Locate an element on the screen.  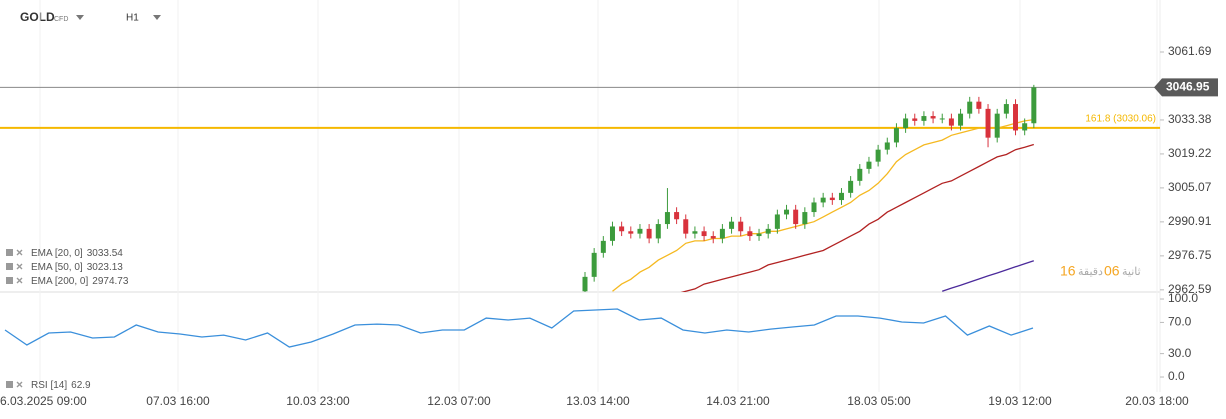
y-tick-label: 2990.91 is located at coordinates (1190, 221).